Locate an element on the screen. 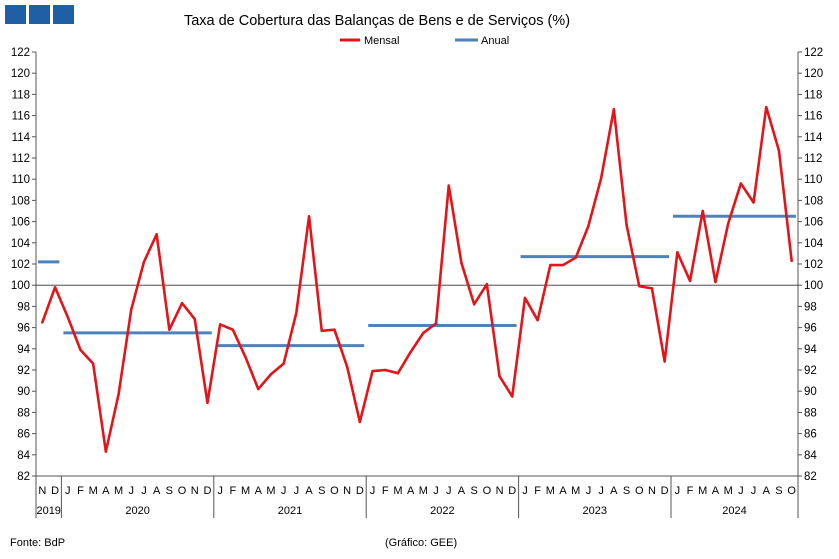 The height and width of the screenshot is (559, 839). y-tick-label-left: 88 is located at coordinates (23, 413).